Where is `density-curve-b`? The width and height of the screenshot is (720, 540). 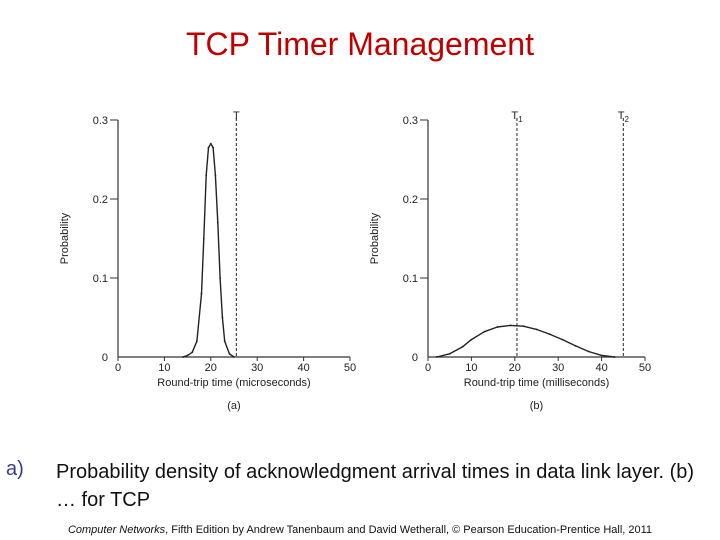 density-curve-b is located at coordinates (525, 341).